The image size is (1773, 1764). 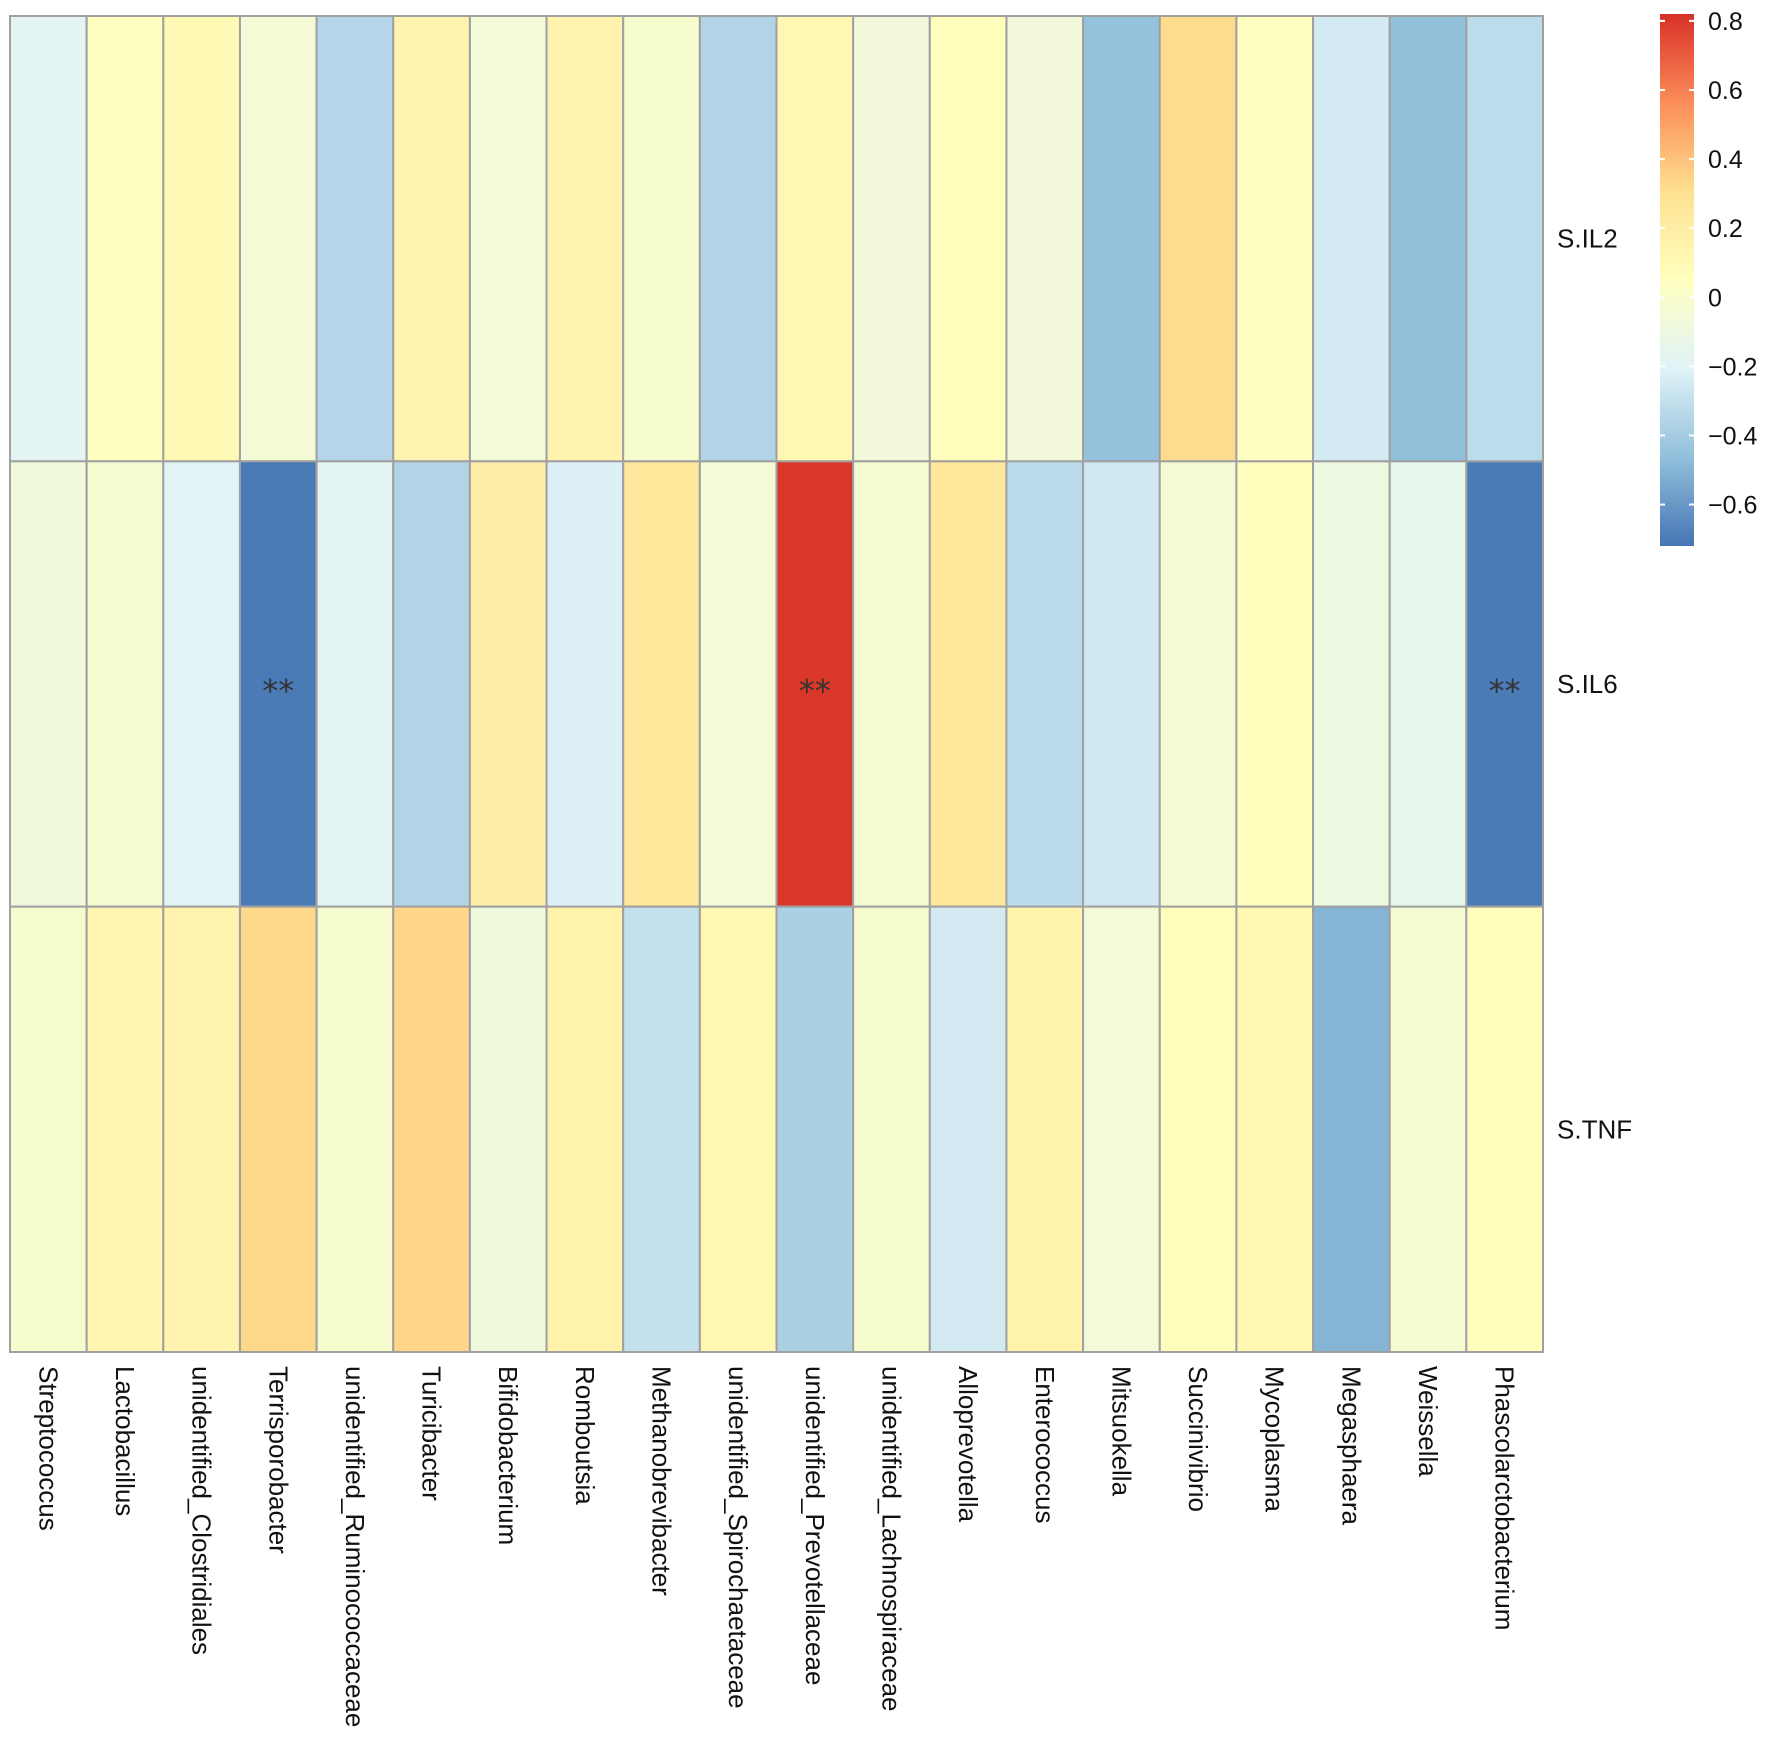 I want to click on column-label: unidentified_Lachnospiraceae, so click(x=891, y=1539).